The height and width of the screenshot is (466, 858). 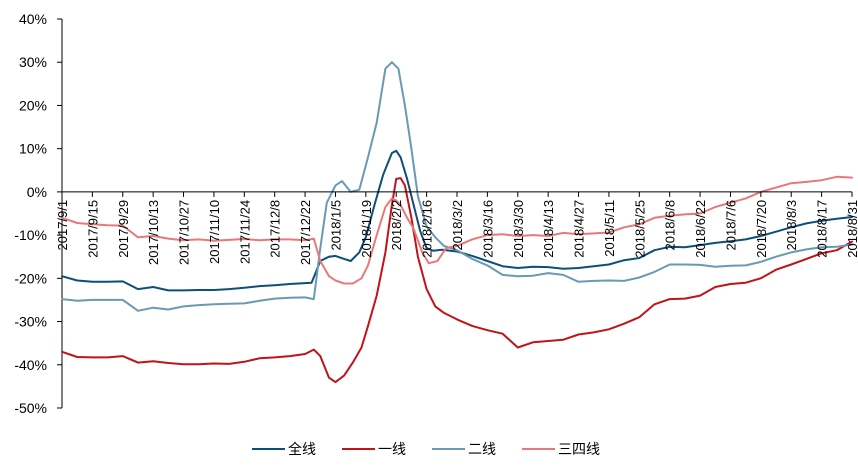 What do you see at coordinates (30, 322) in the screenshot?
I see `y-tick-label: -30%` at bounding box center [30, 322].